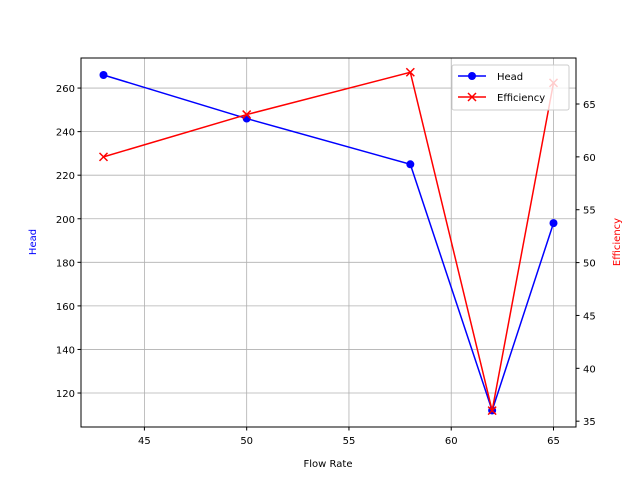 The height and width of the screenshot is (484, 640). I want to click on legend-efficiency-label: Efficiency, so click(521, 98).